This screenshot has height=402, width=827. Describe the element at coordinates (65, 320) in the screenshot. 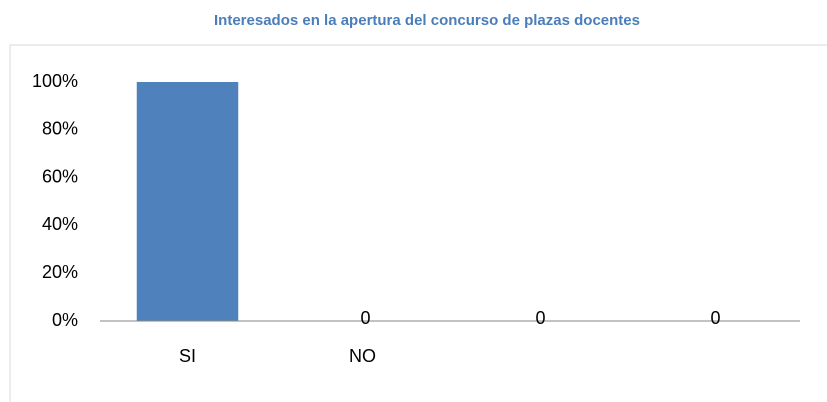

I see `y-tick-label: 0%` at that location.